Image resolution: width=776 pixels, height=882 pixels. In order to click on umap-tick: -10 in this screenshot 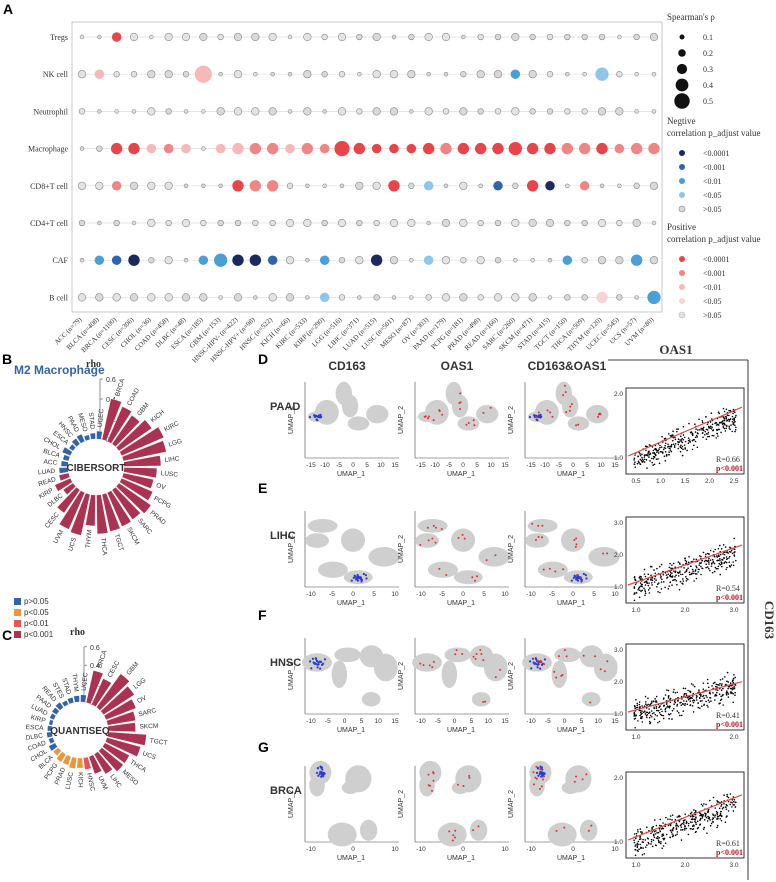, I will do `click(435, 465)`.